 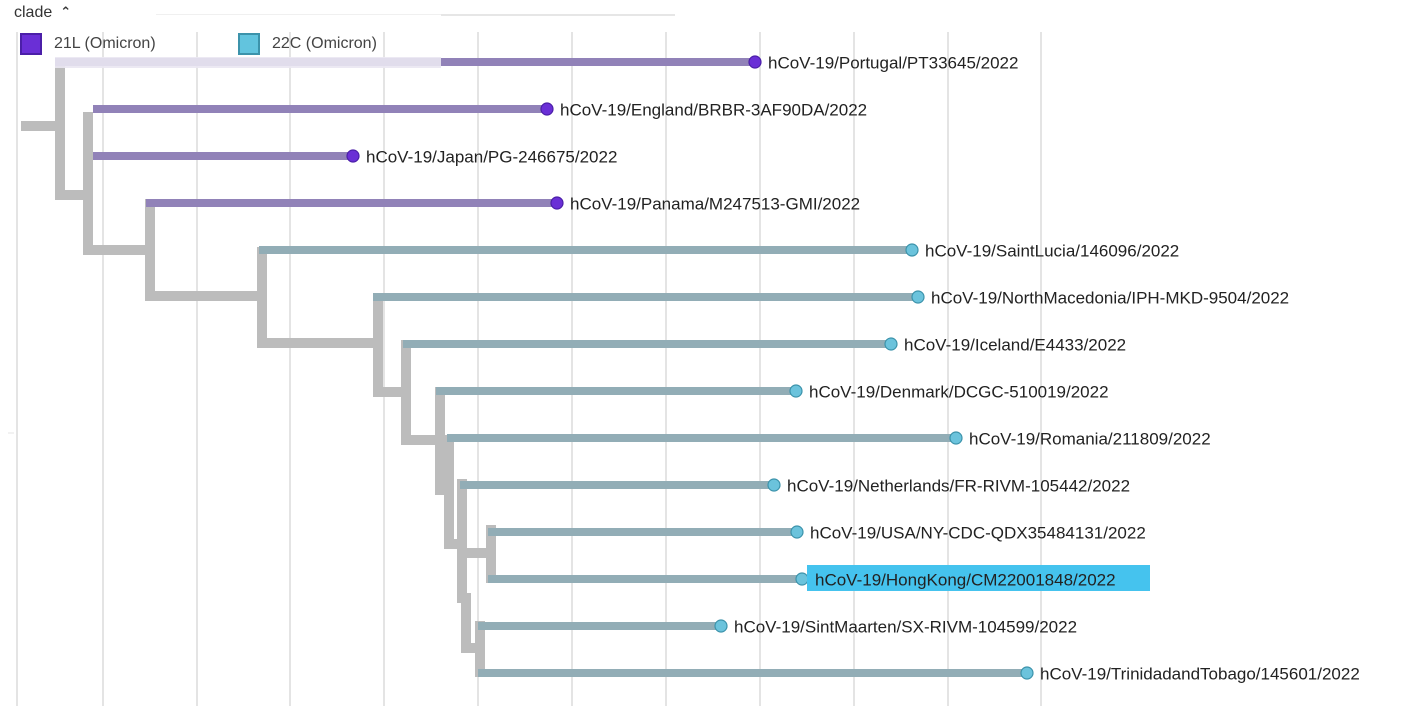 I want to click on legend-title: clade, so click(x=33, y=12).